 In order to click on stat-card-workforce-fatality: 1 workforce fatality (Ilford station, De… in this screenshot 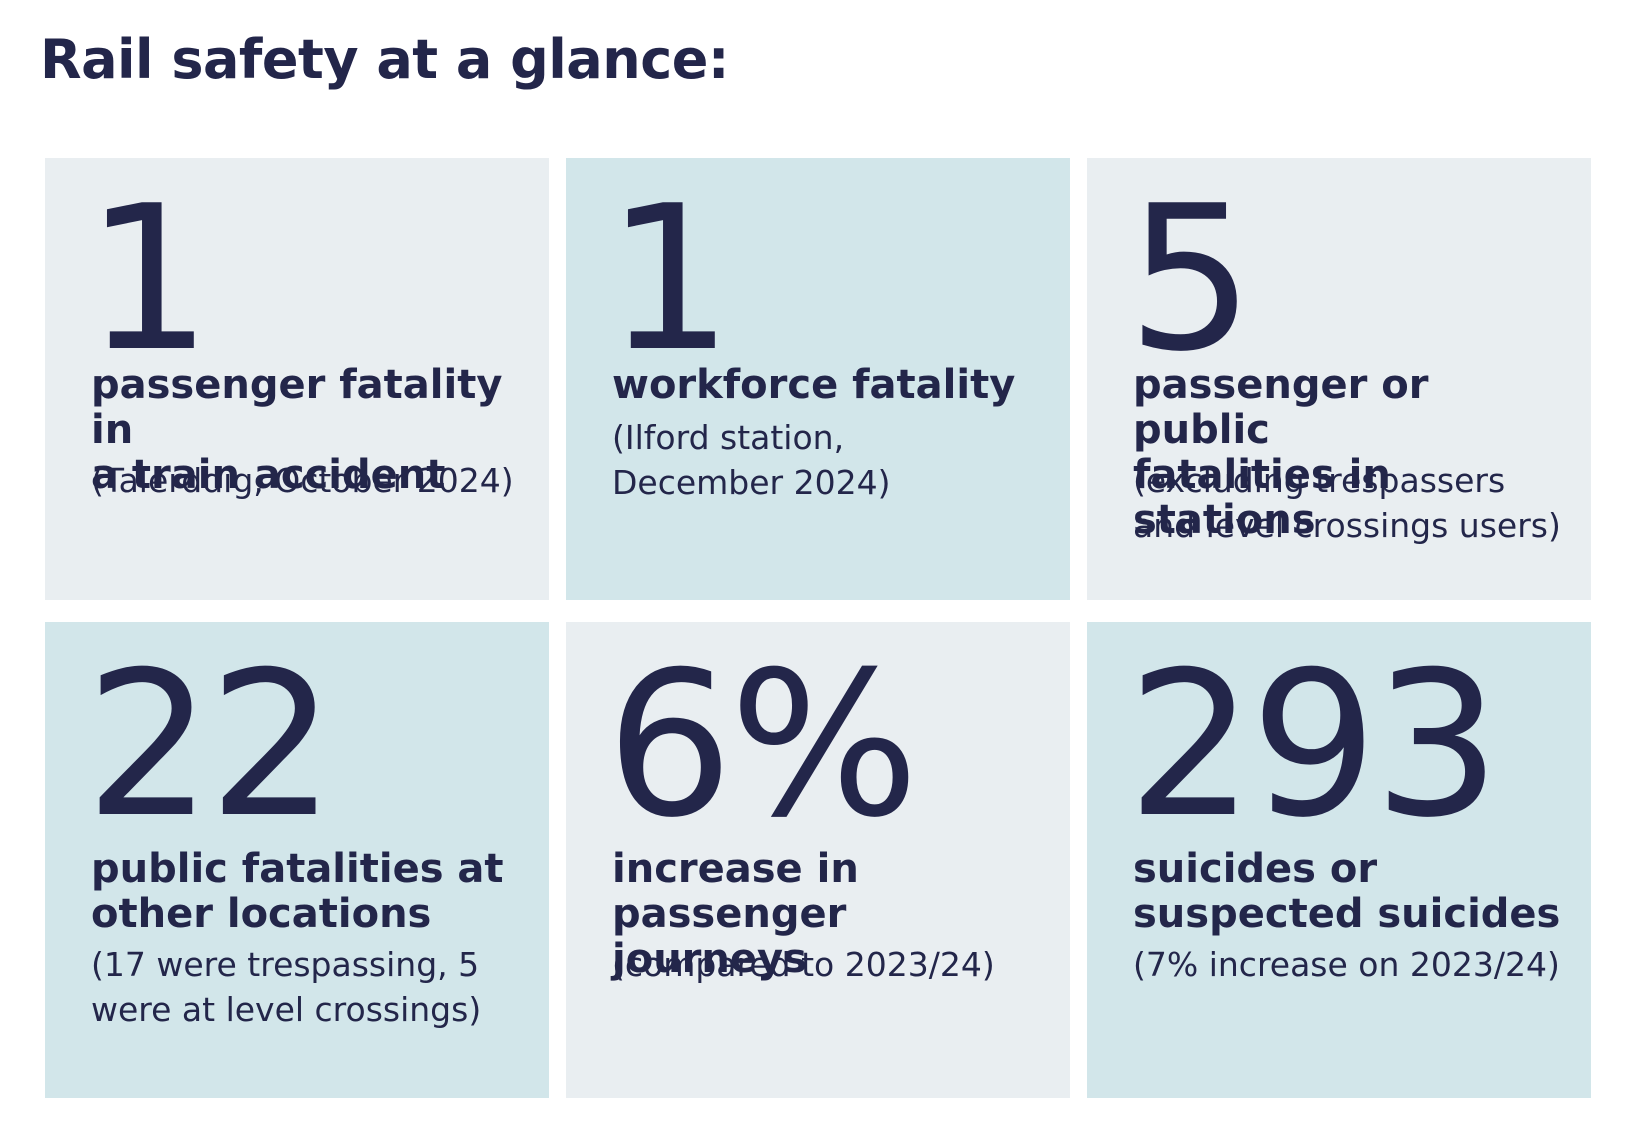, I will do `click(818, 379)`.